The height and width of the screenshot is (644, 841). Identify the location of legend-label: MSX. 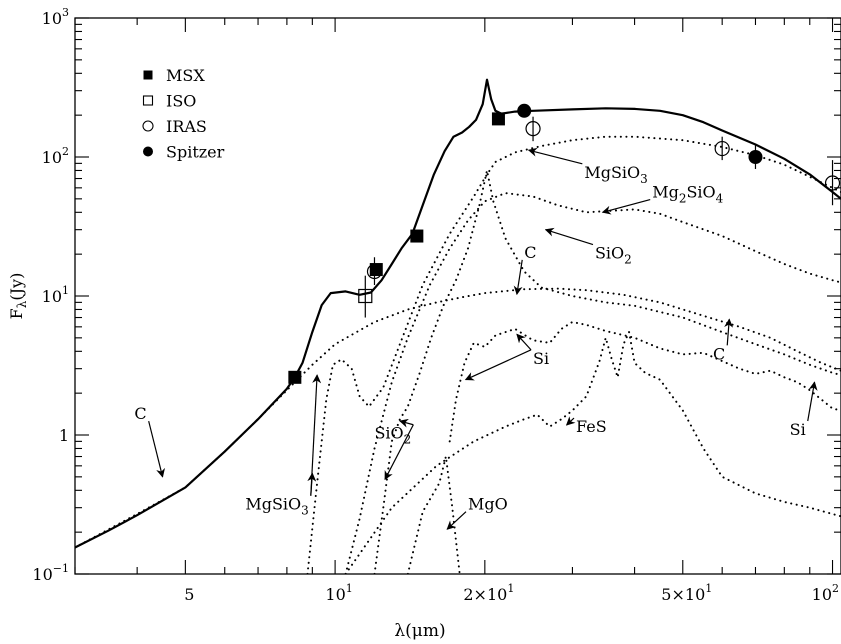
(185, 75).